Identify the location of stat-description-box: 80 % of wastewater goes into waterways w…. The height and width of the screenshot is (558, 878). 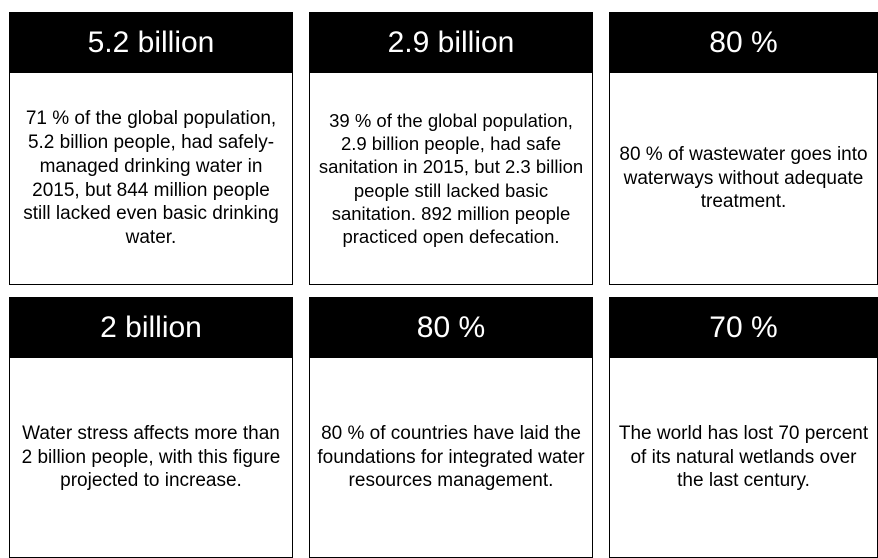
(743, 178).